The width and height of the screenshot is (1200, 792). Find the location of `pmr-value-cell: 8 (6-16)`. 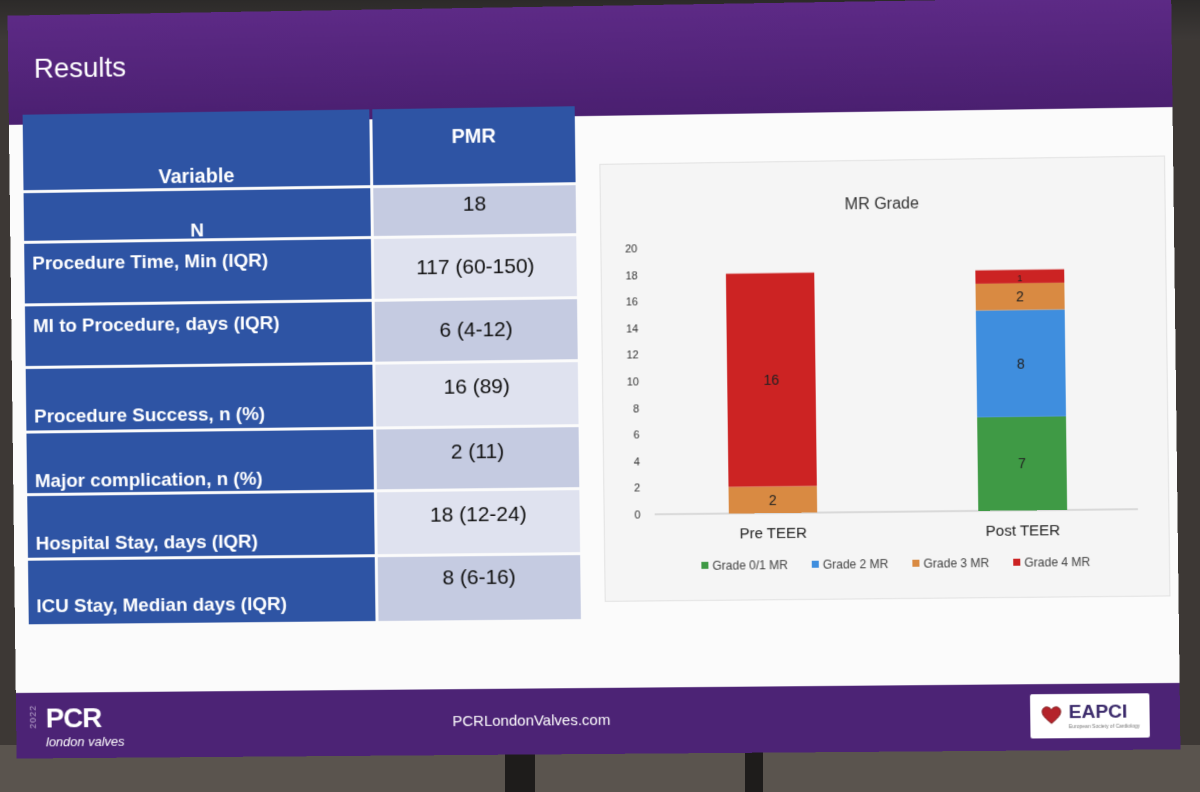

pmr-value-cell: 8 (6-16) is located at coordinates (479, 588).